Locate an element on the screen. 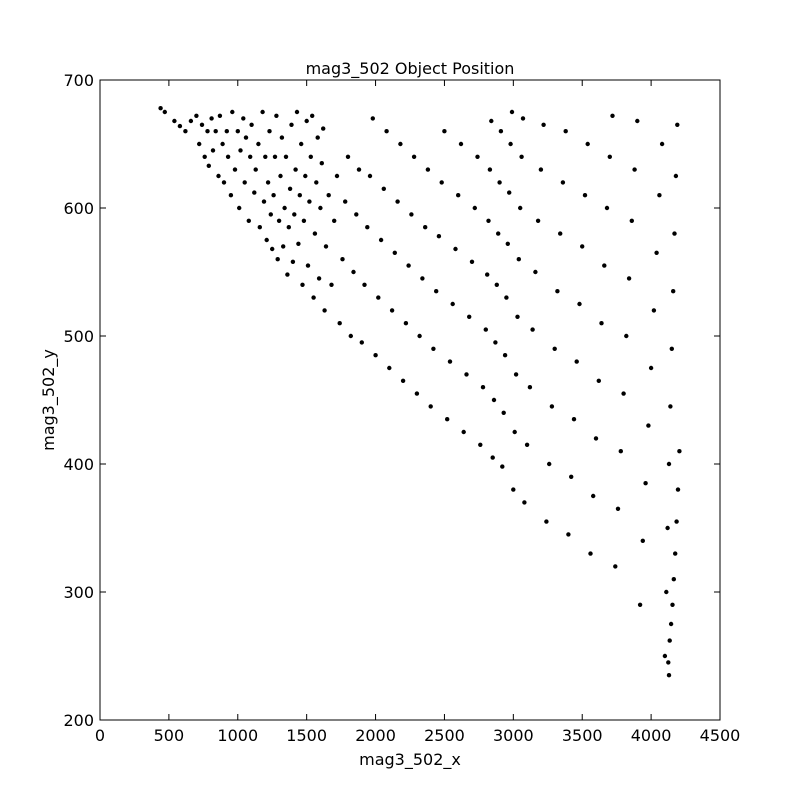 The image size is (800, 800). y-tick-label: 600 is located at coordinates (78, 208).